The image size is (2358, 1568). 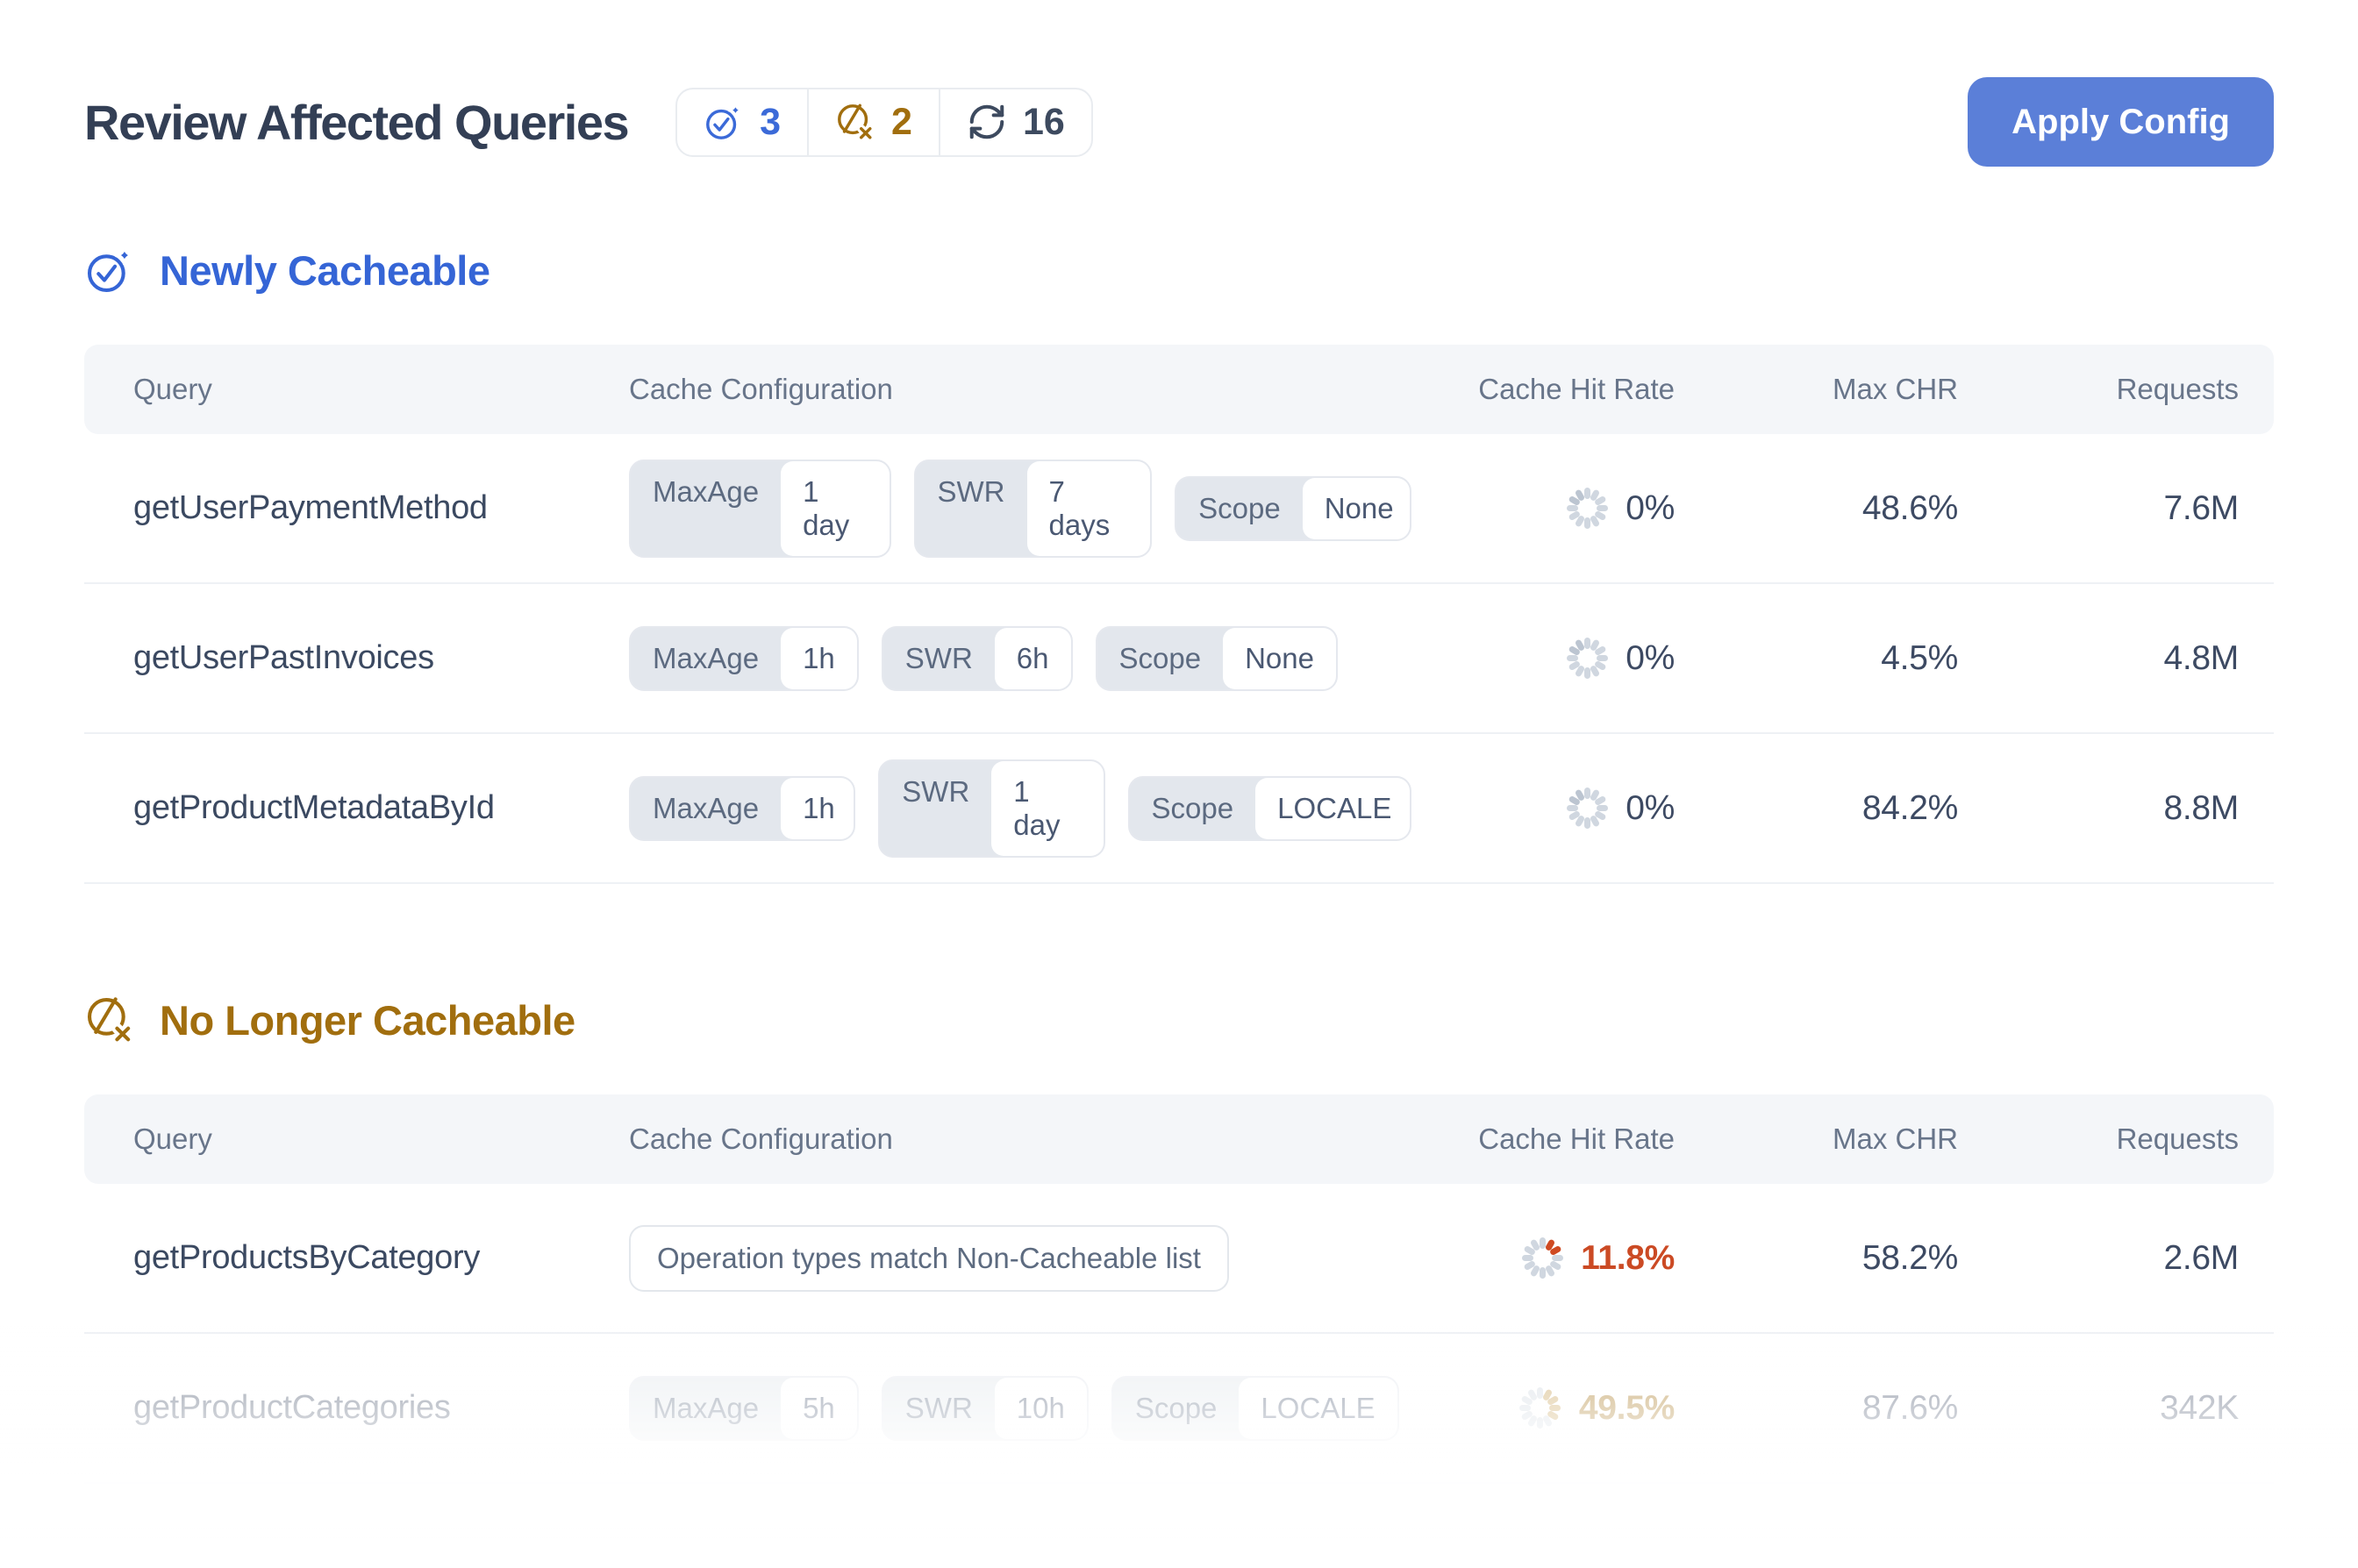 I want to click on section-header-newly-cacheable: Newly Cacheable, so click(x=1179, y=270).